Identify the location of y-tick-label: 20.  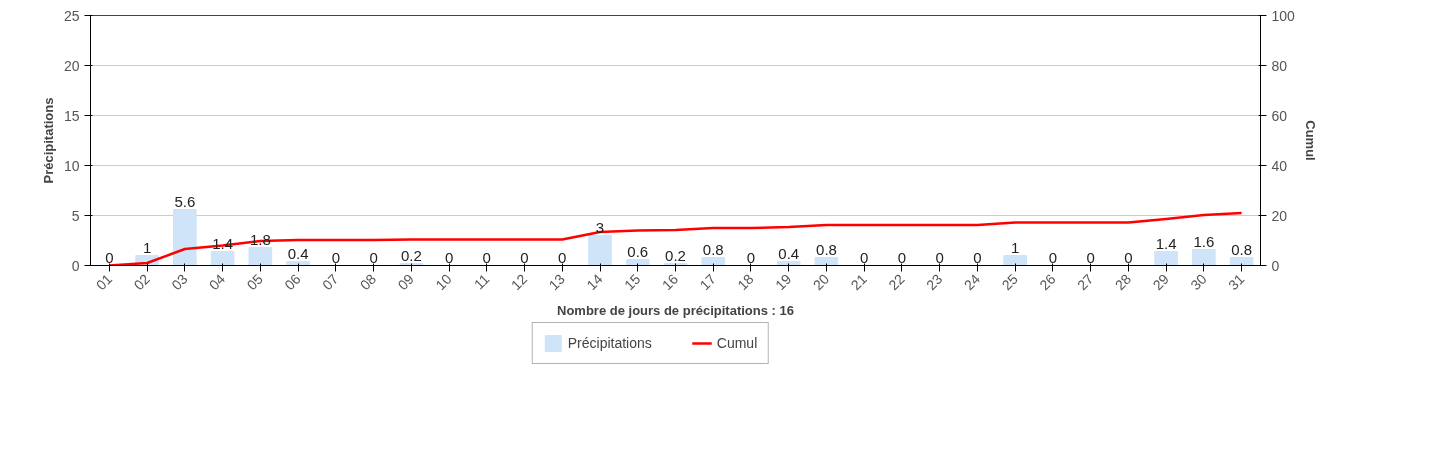
(71, 65).